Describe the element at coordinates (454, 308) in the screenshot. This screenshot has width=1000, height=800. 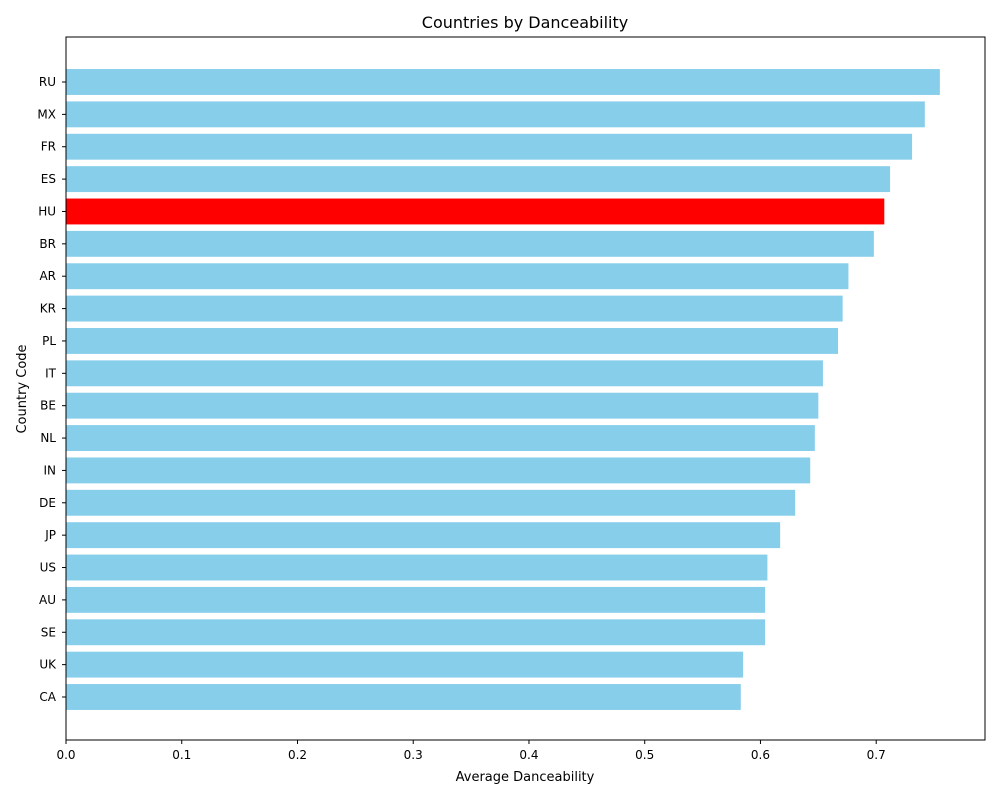
I see `bar-kr` at that location.